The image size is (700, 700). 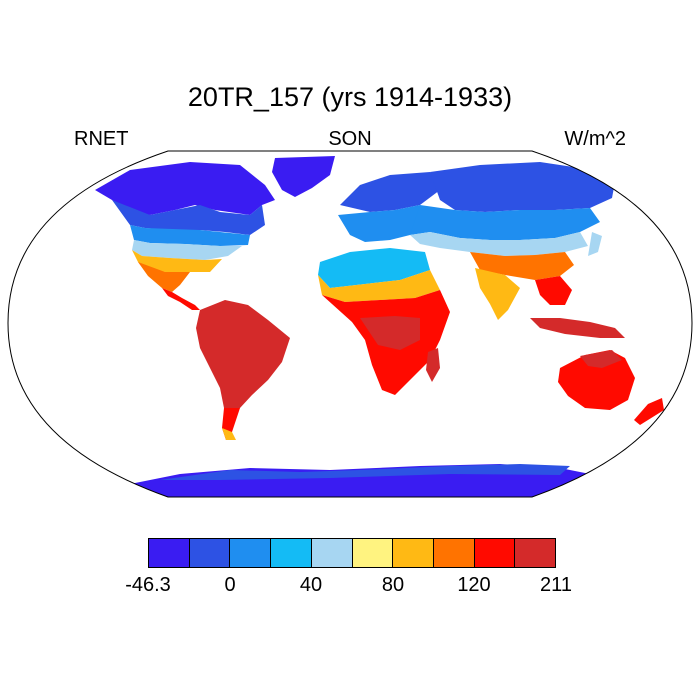 What do you see at coordinates (243, 360) in the screenshot?
I see `landmass-south-america` at bounding box center [243, 360].